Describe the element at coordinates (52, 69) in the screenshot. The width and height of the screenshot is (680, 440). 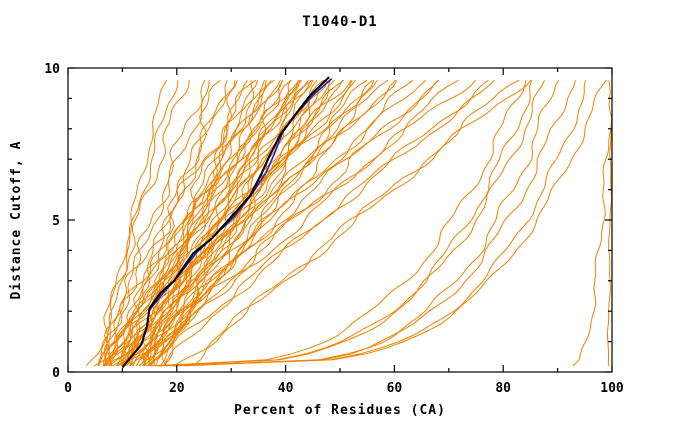
I see `y-tick-label: 10` at that location.